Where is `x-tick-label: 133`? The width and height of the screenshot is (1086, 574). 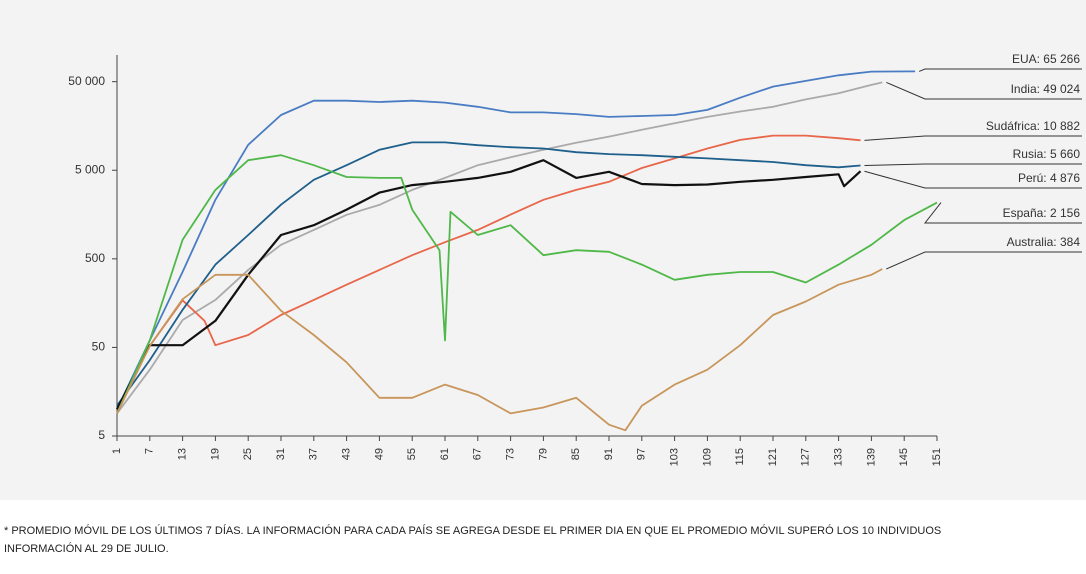
x-tick-label: 133 is located at coordinates (839, 457).